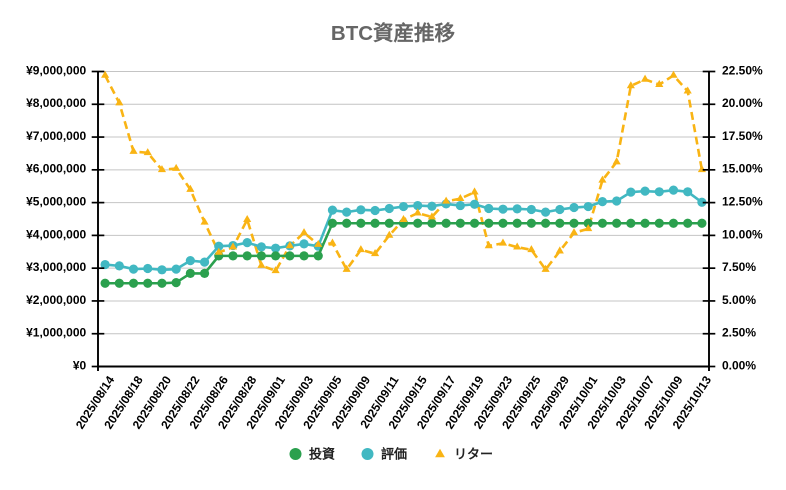 The image size is (786, 490). I want to click on svg-text: 17.50%, so click(742, 136).